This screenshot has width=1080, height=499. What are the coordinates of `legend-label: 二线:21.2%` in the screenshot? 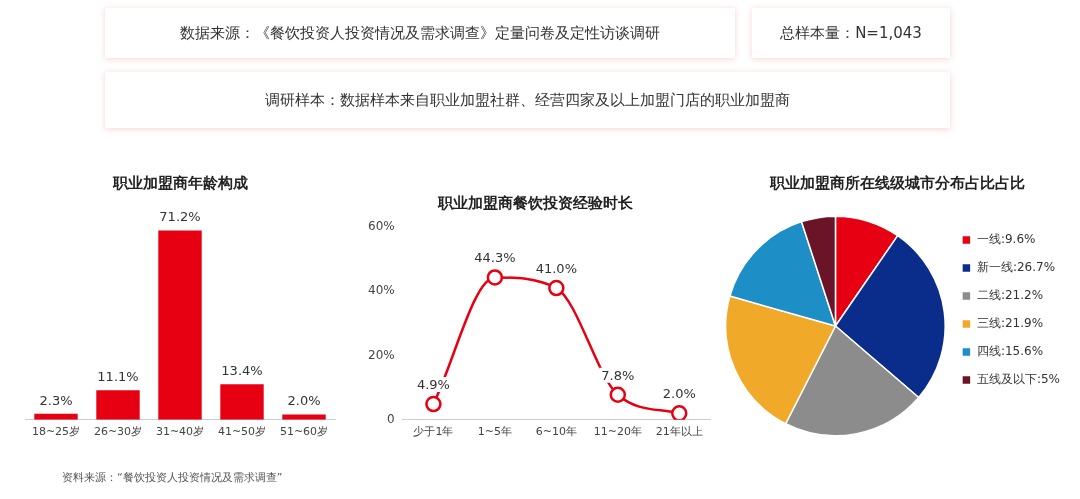 It's located at (1010, 295).